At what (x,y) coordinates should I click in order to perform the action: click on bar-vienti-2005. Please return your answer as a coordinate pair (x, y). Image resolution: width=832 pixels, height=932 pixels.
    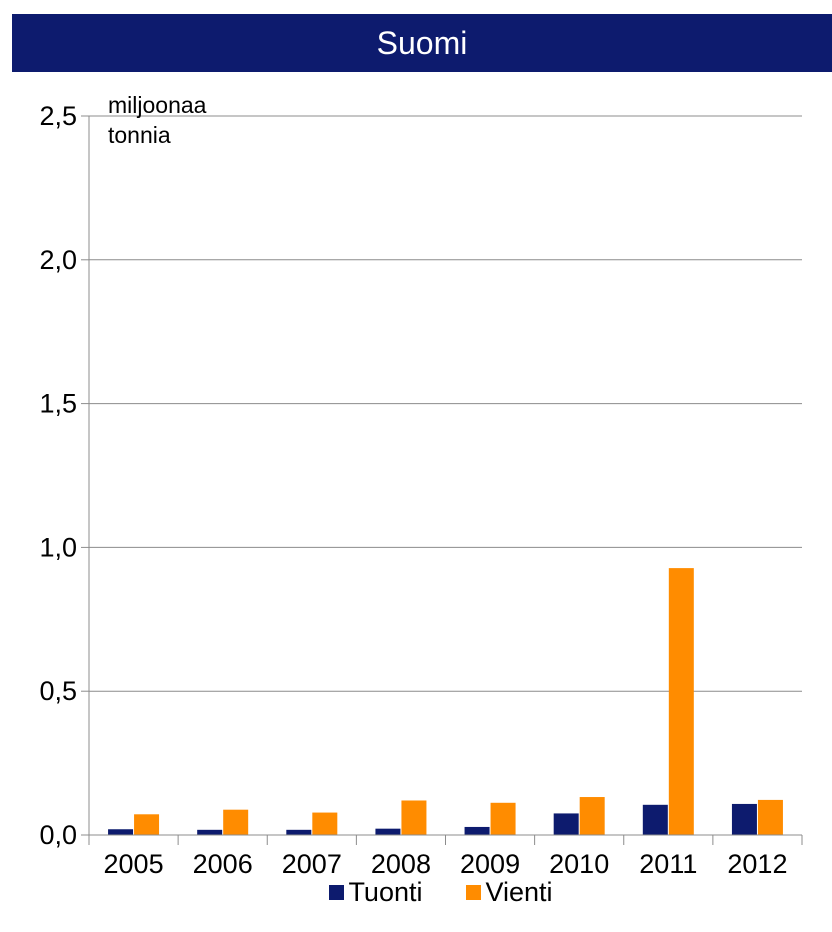
    Looking at the image, I should click on (147, 824).